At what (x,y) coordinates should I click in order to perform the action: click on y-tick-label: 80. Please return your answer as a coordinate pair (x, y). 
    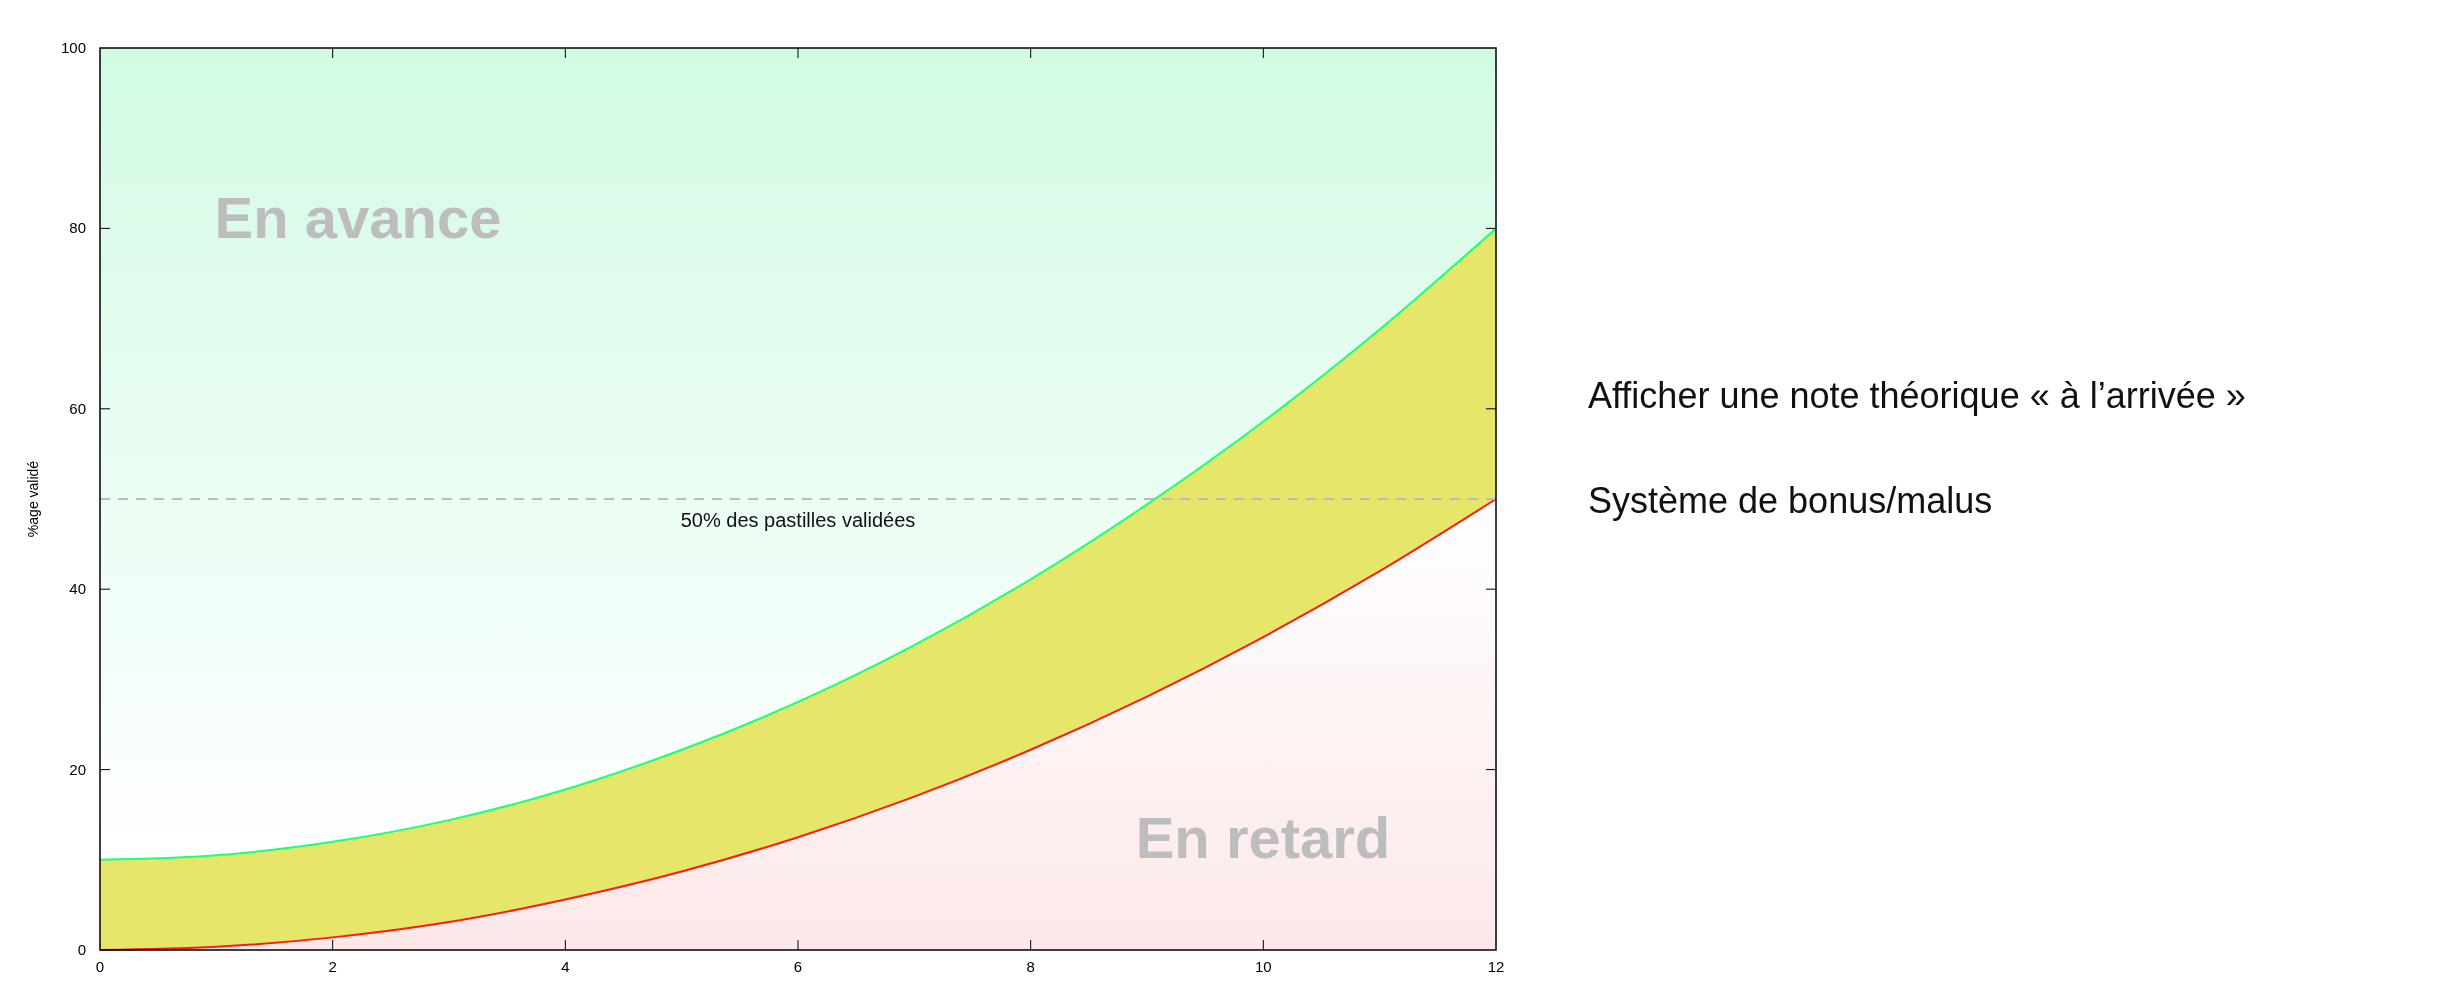
    Looking at the image, I should click on (77, 228).